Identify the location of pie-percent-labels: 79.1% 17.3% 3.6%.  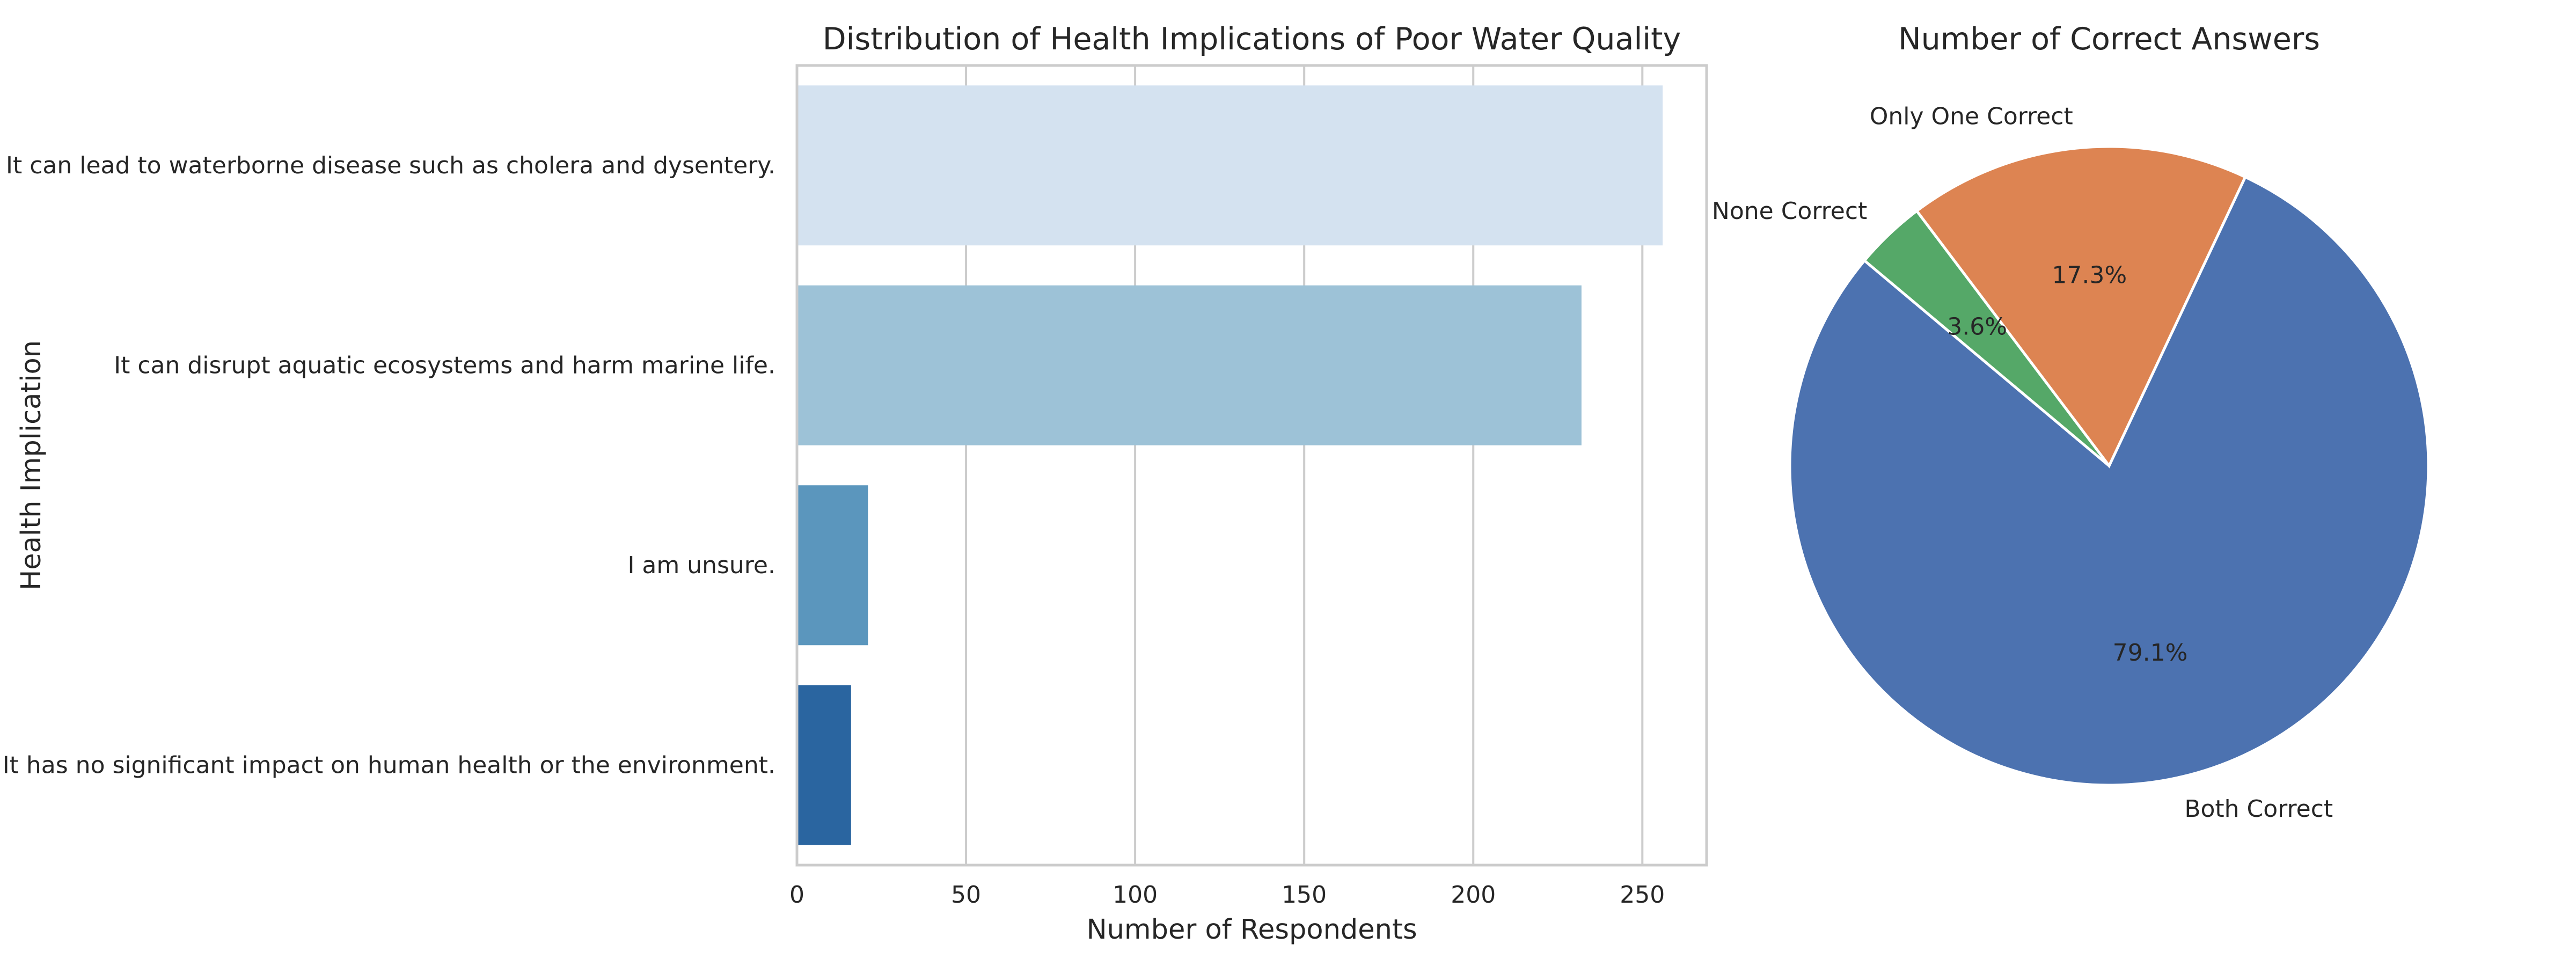
(2067, 464).